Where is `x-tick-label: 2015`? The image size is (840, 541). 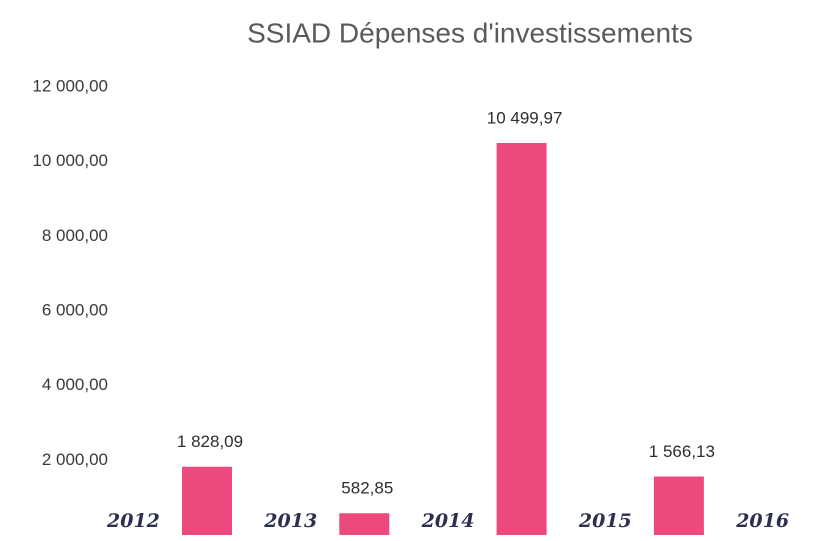
x-tick-label: 2015 is located at coordinates (605, 521).